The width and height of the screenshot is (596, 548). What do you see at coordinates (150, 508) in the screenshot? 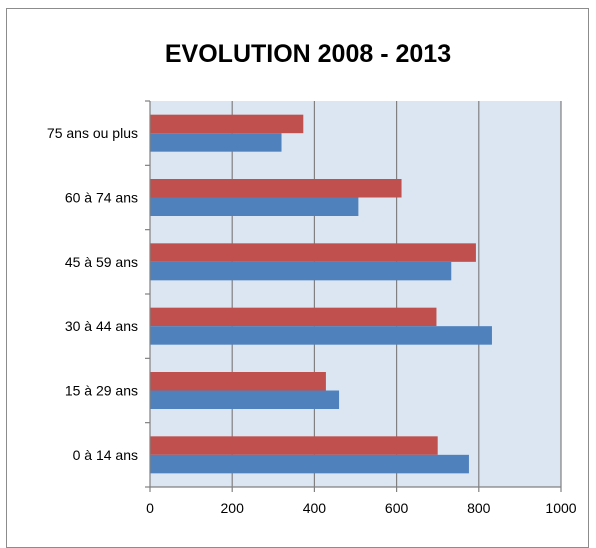
I see `x-tick-label: 0` at bounding box center [150, 508].